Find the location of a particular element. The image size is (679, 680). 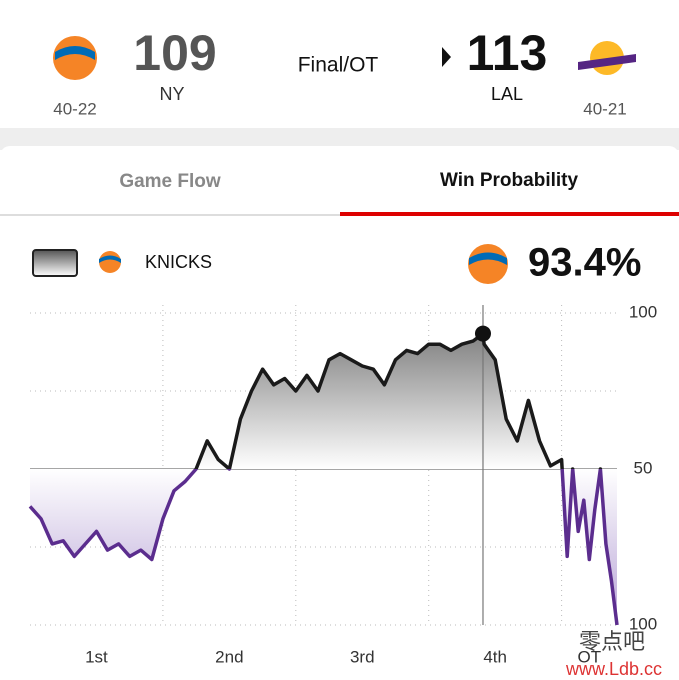

legend-logo is located at coordinates (110, 262).